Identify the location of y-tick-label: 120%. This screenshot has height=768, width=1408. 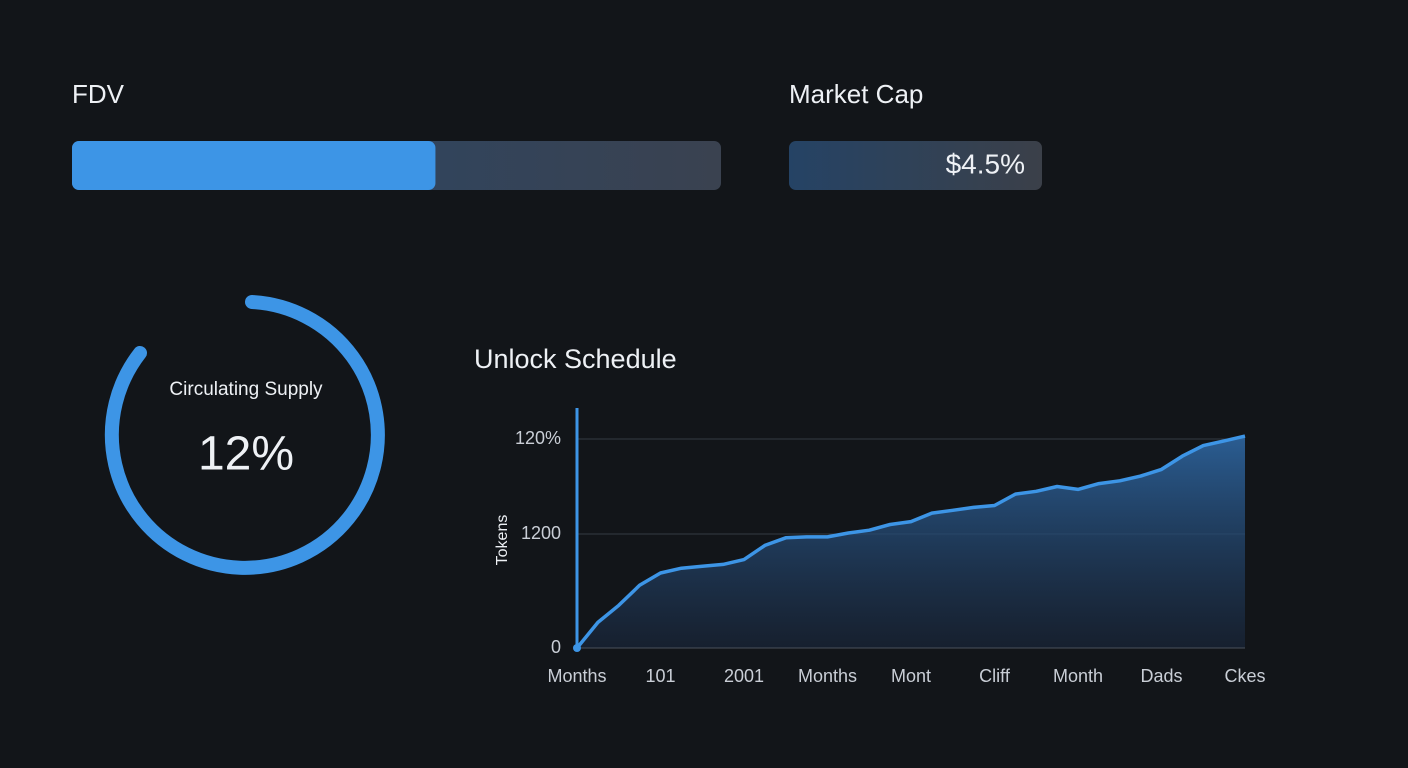
(538, 438).